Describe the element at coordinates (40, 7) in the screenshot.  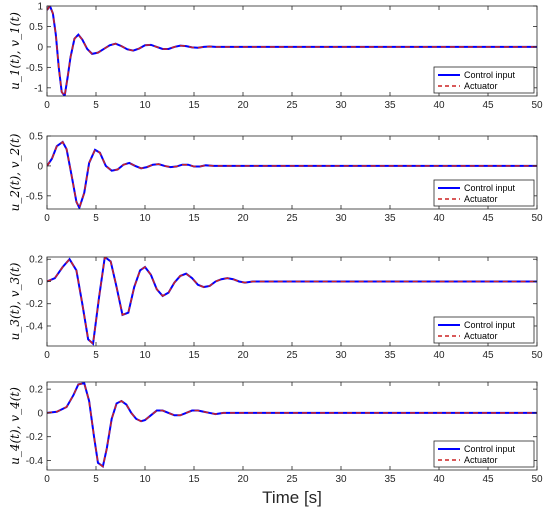
I see `y-tick-label: 1` at that location.